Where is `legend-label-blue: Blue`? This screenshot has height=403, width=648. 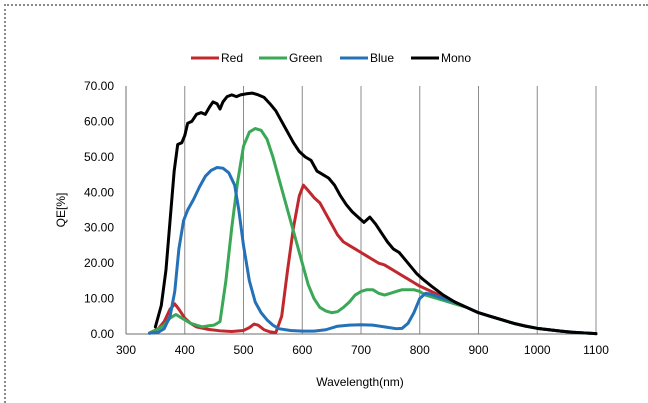
legend-label-blue: Blue is located at coordinates (382, 58).